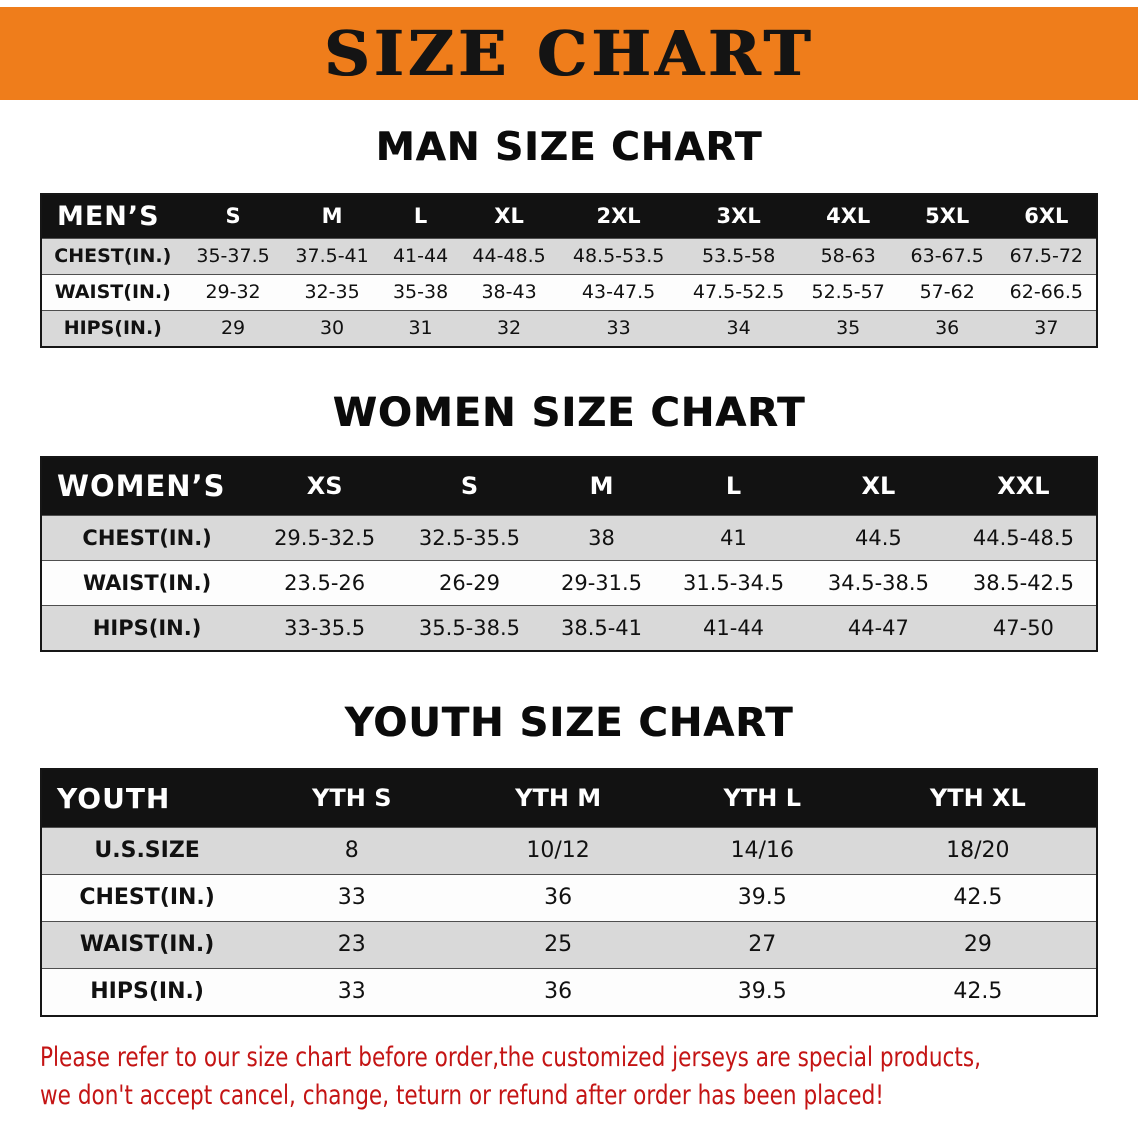 The height and width of the screenshot is (1132, 1138). Describe the element at coordinates (947, 292) in the screenshot. I see `size-value-cell: 57-62` at that location.